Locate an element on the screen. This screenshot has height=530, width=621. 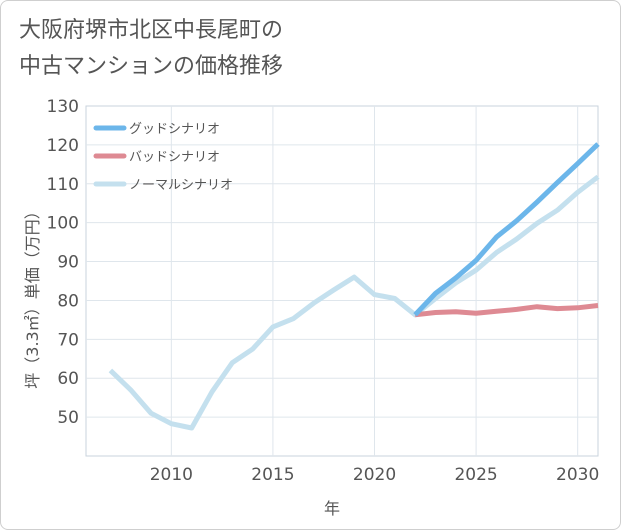
x-axis-ticks: 2010 2015 2020 2025 2030 is located at coordinates (375, 475).